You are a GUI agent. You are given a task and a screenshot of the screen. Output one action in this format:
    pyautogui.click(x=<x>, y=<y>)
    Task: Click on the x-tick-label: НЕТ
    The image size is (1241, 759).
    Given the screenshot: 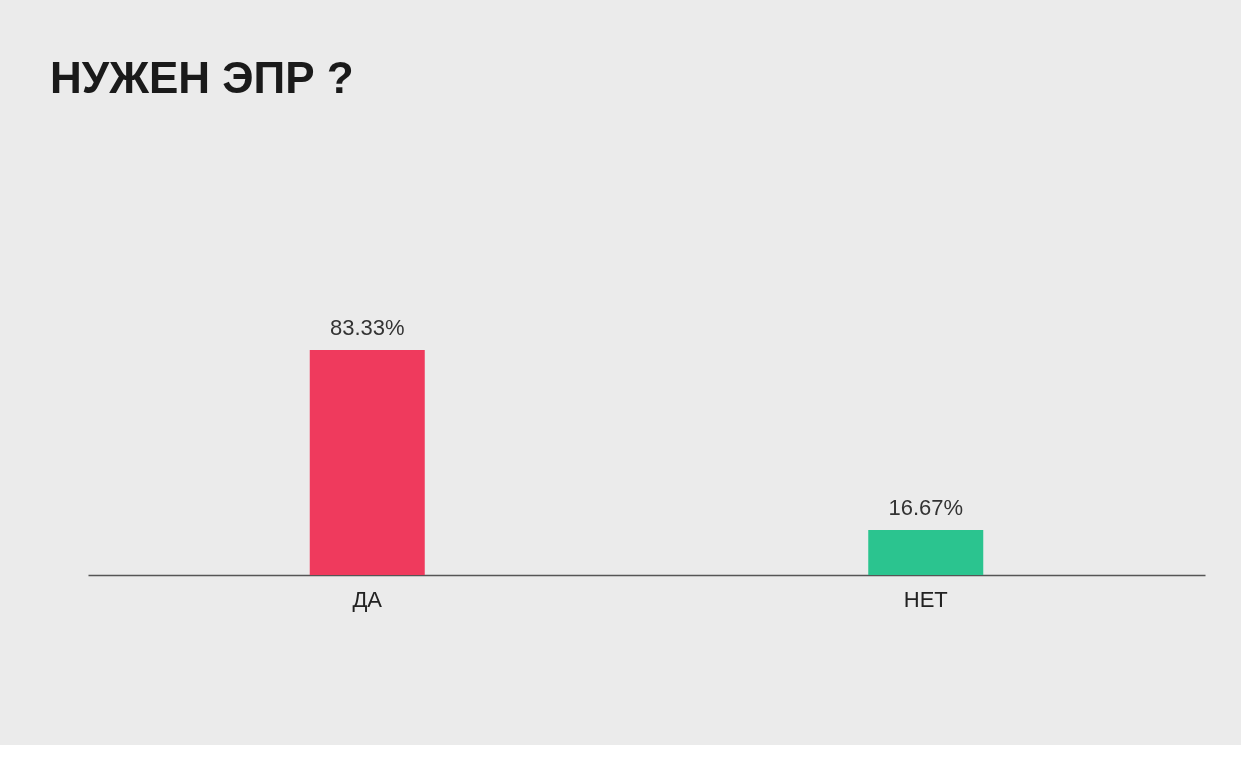 What is the action you would take?
    pyautogui.click(x=925, y=599)
    